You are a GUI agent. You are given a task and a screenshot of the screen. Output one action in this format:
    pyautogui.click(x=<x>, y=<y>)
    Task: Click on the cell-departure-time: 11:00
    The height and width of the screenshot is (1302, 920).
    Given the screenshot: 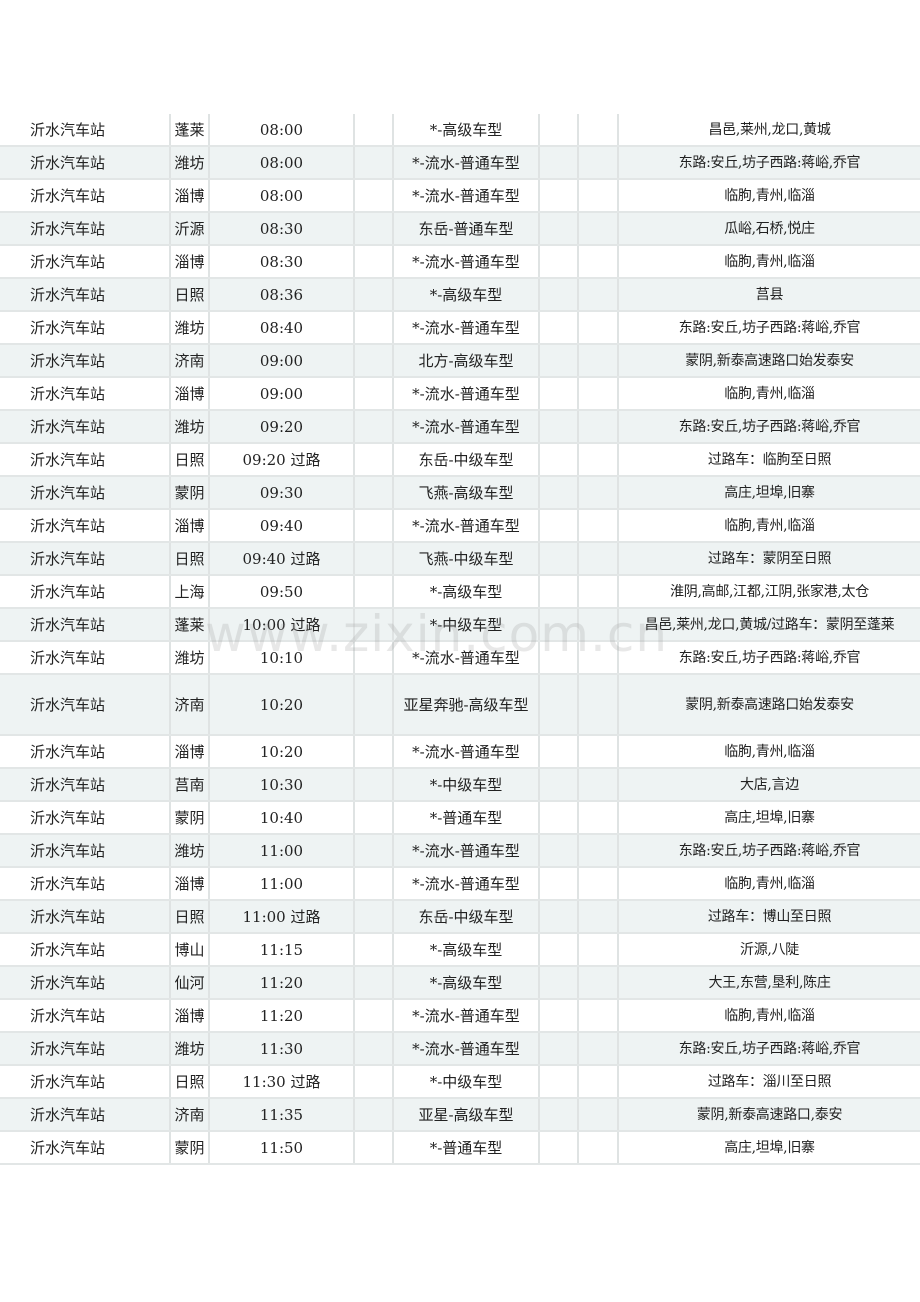 What is the action you would take?
    pyautogui.click(x=281, y=884)
    